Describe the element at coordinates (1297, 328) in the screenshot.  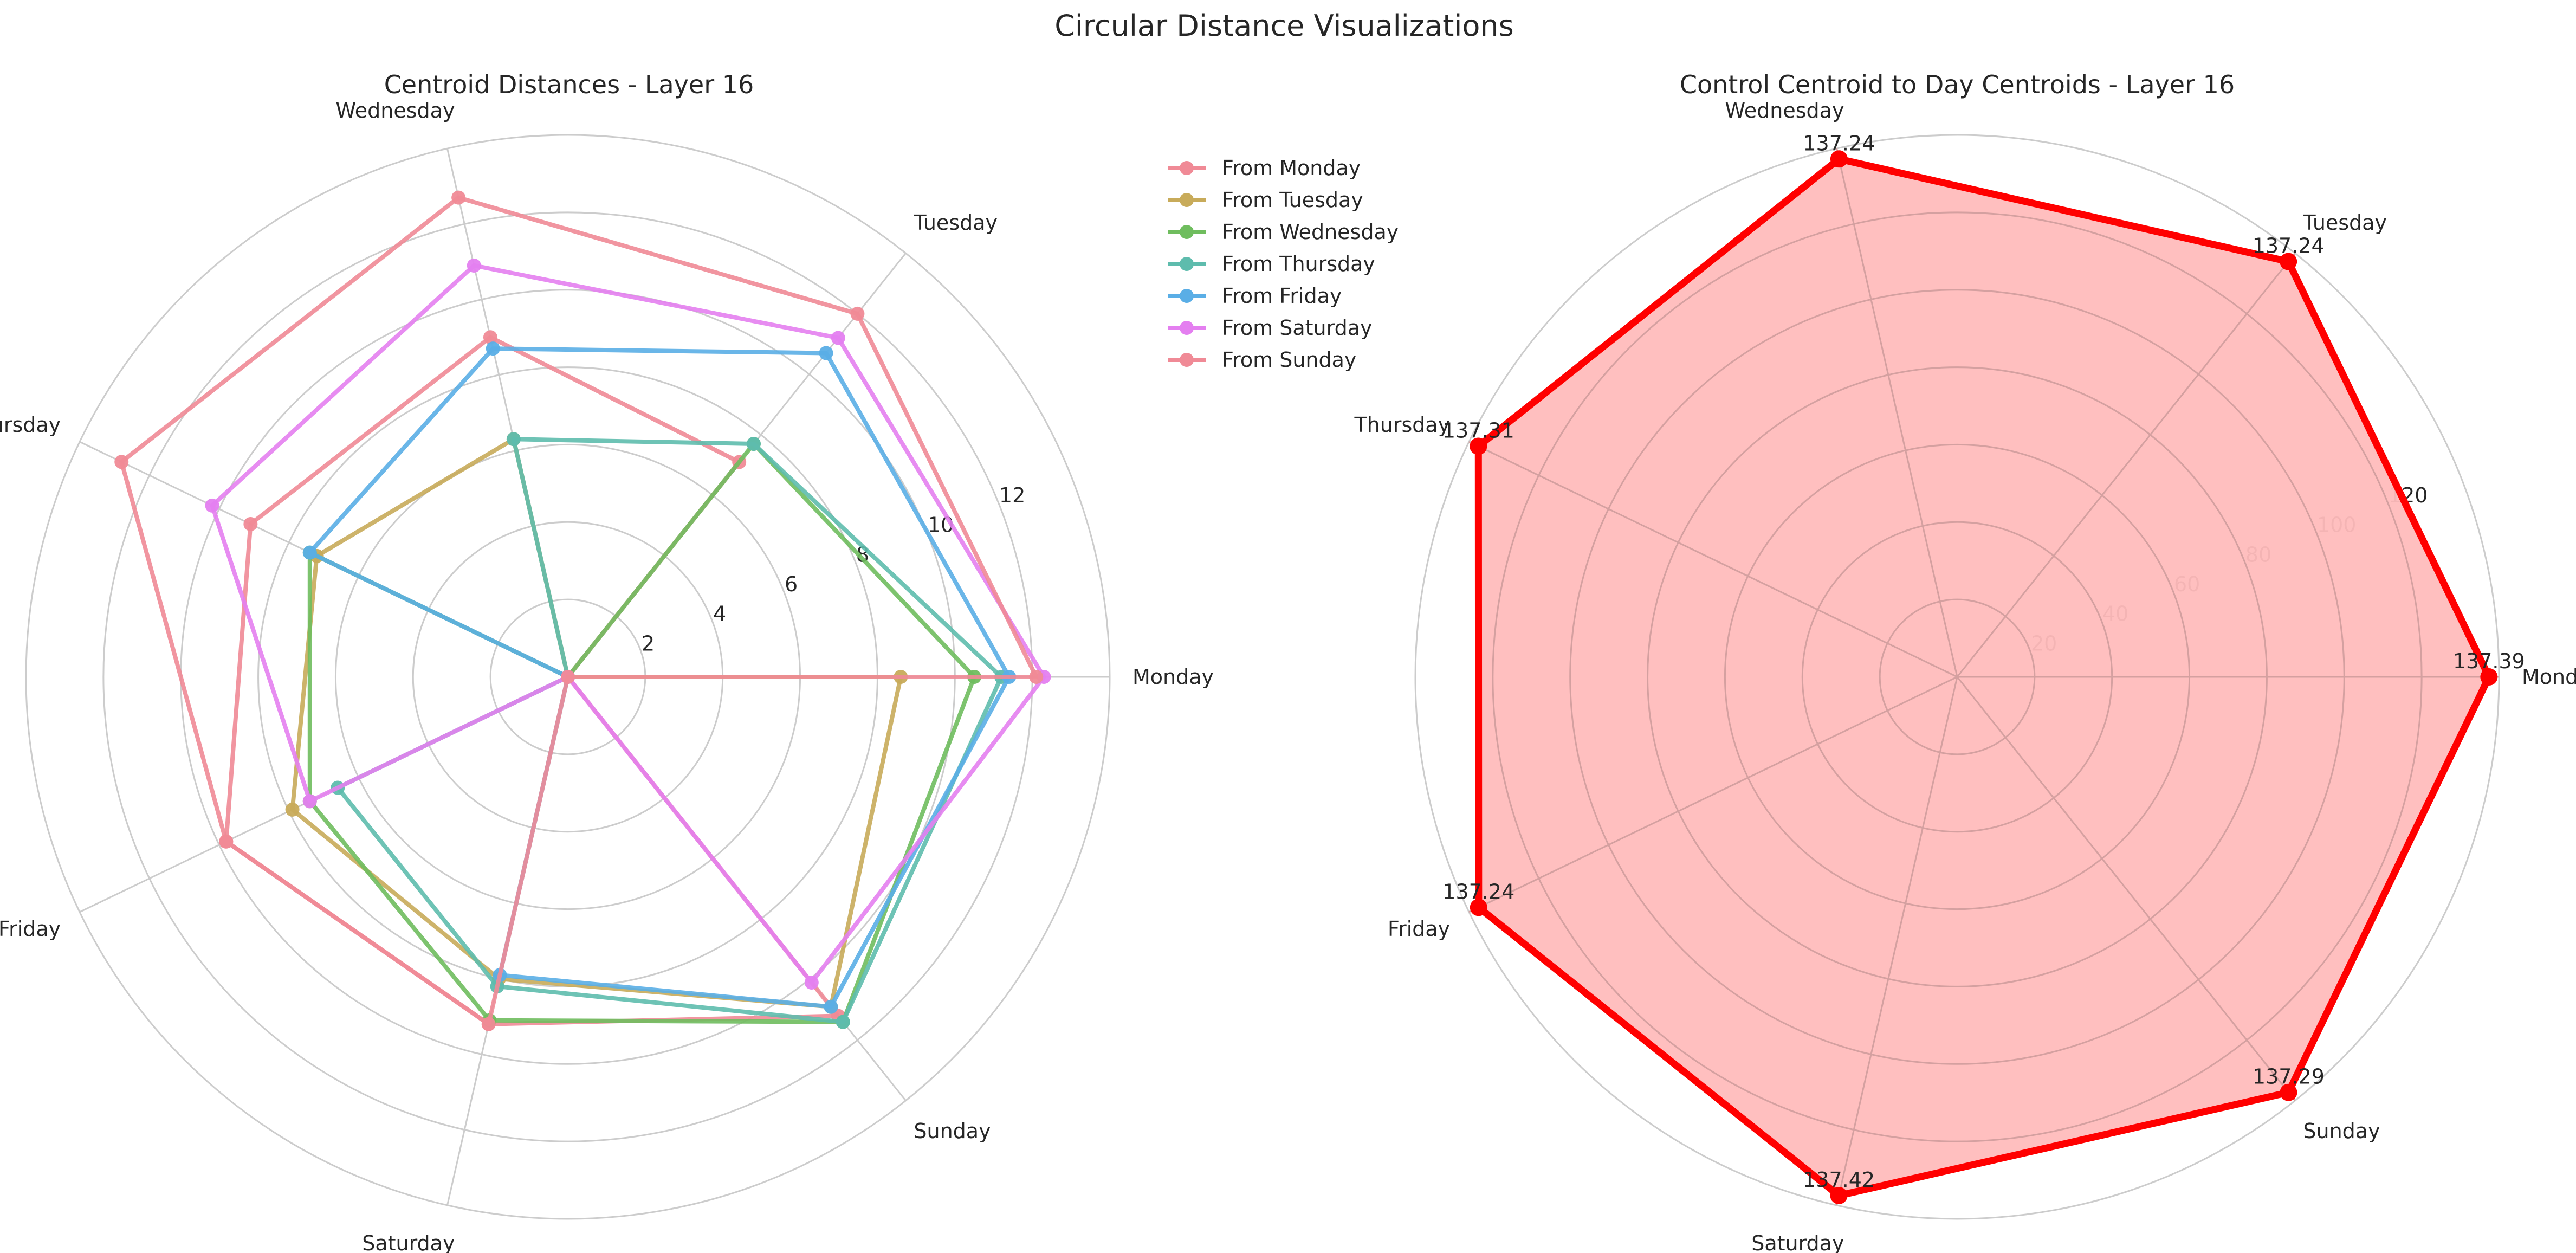
I see `legend-label-from-saturday: From Saturday` at that location.